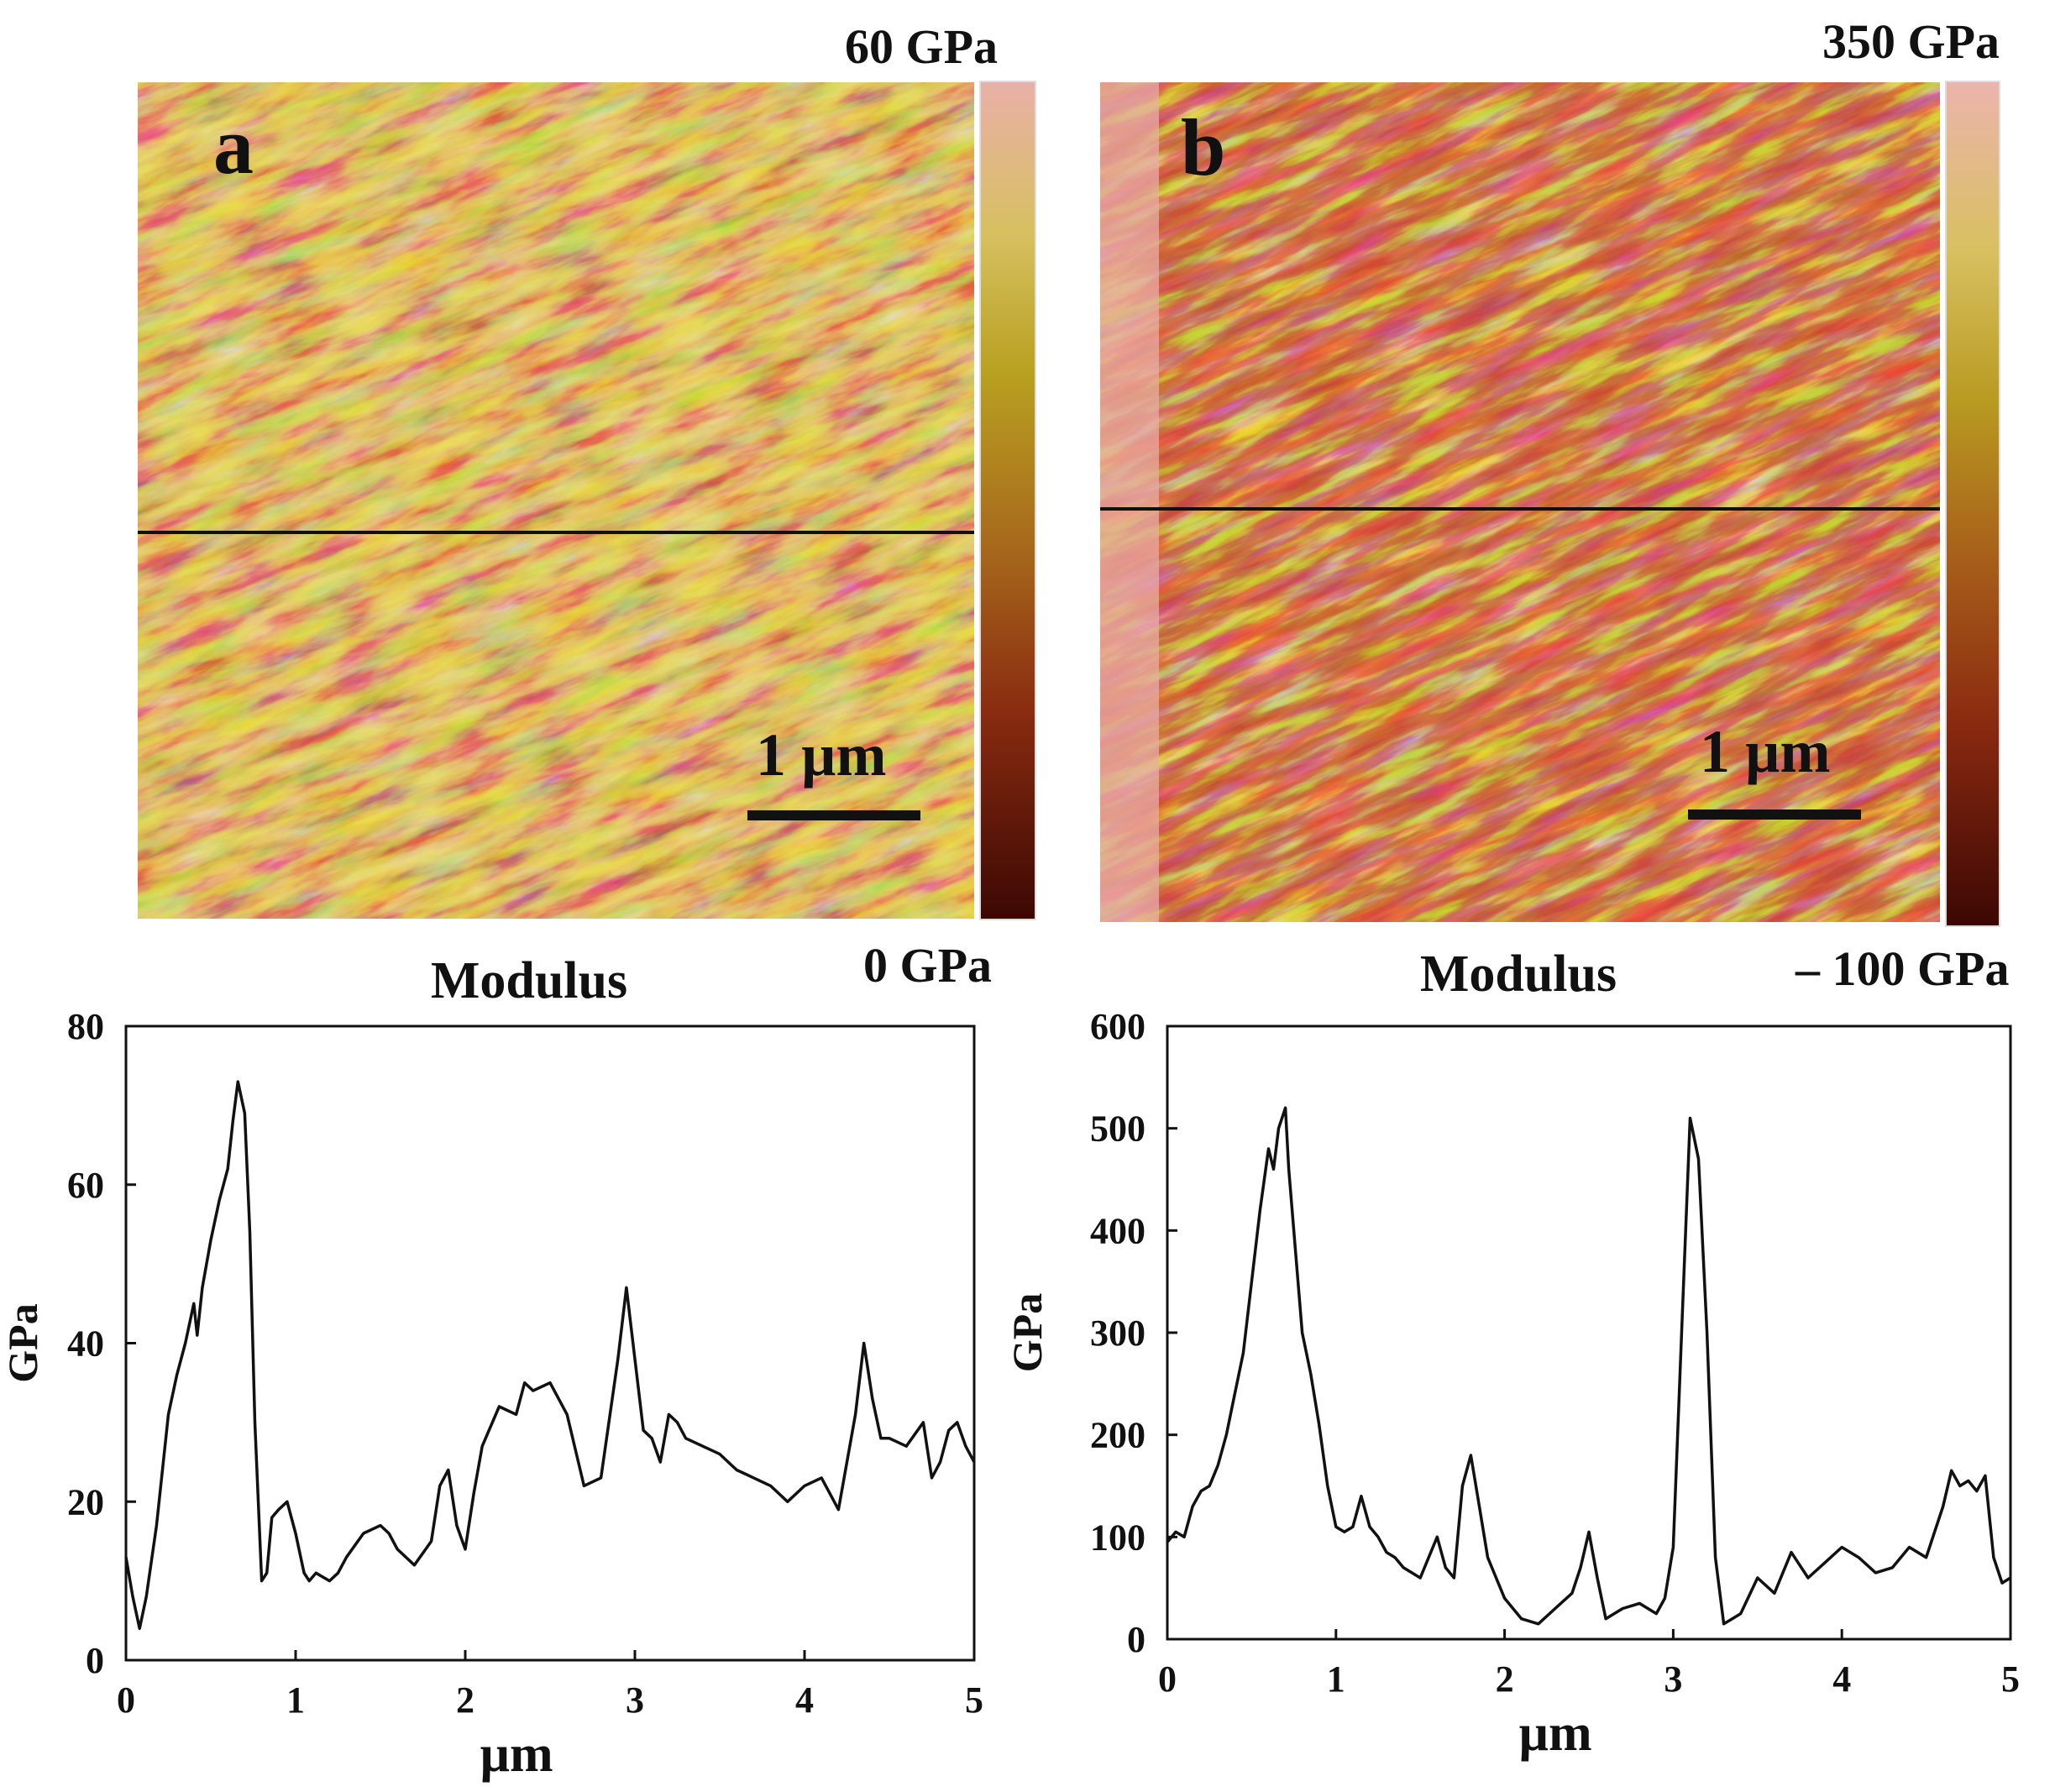  I want to click on panel-b-cbar-min: – 100 GPa, so click(1903, 968).